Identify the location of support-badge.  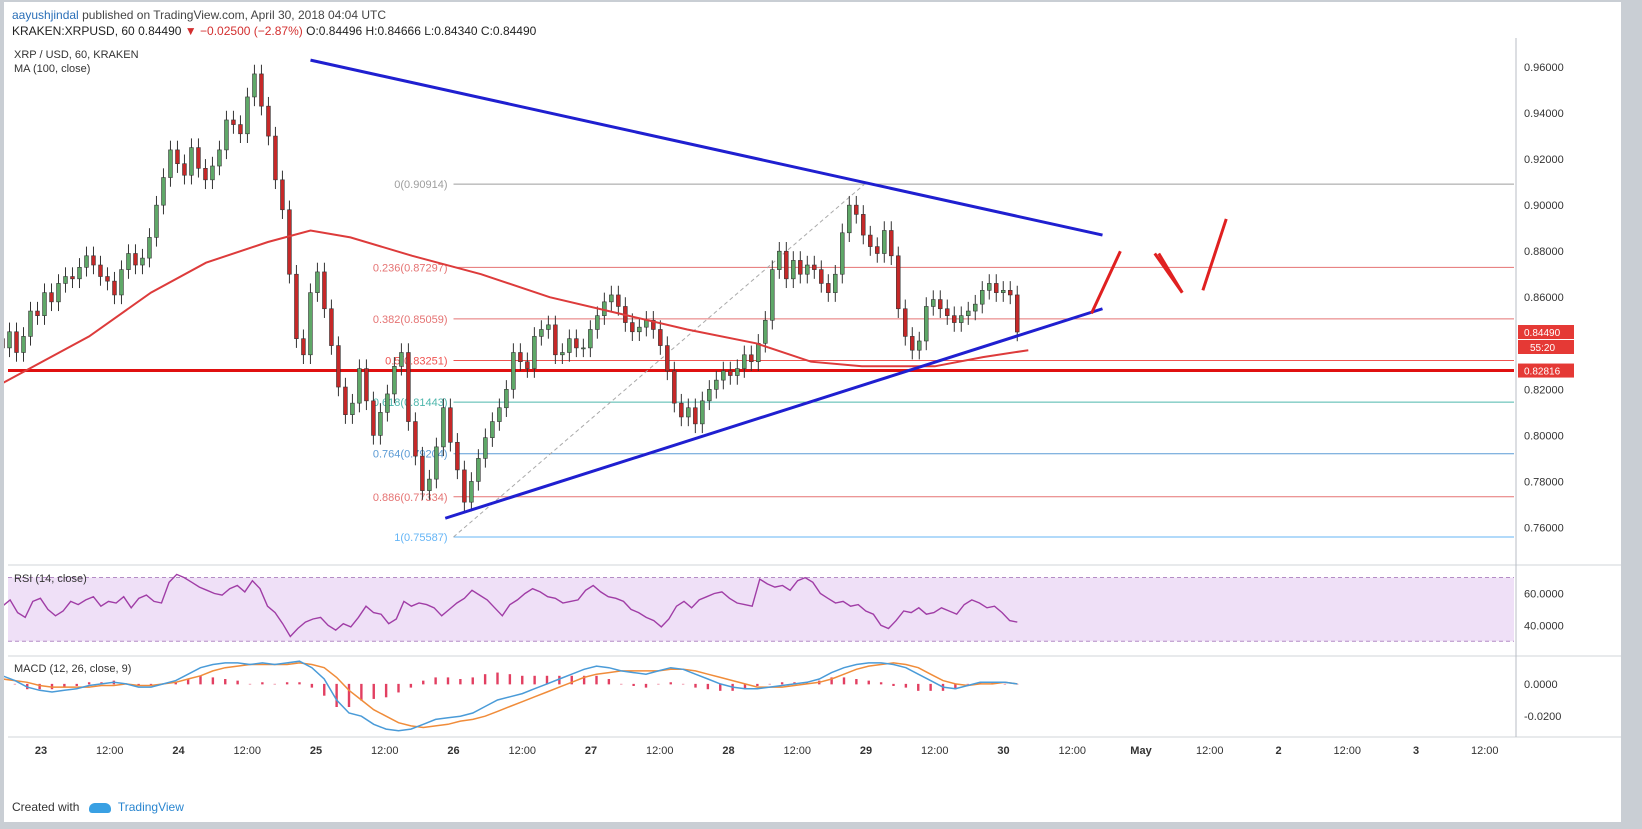
(1546, 370).